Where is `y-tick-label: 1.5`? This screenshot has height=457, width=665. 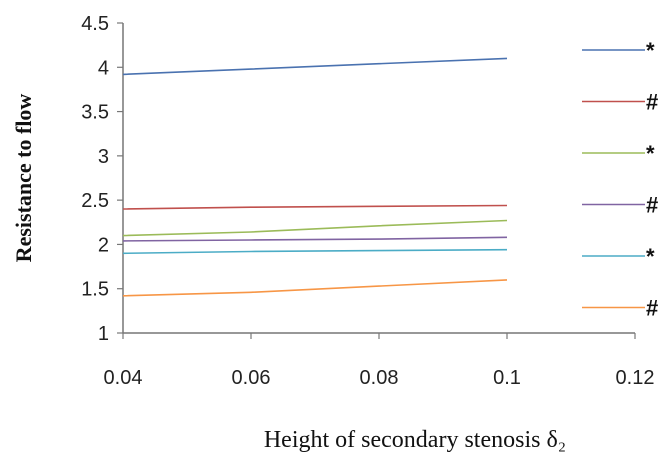 y-tick-label: 1.5 is located at coordinates (95, 290).